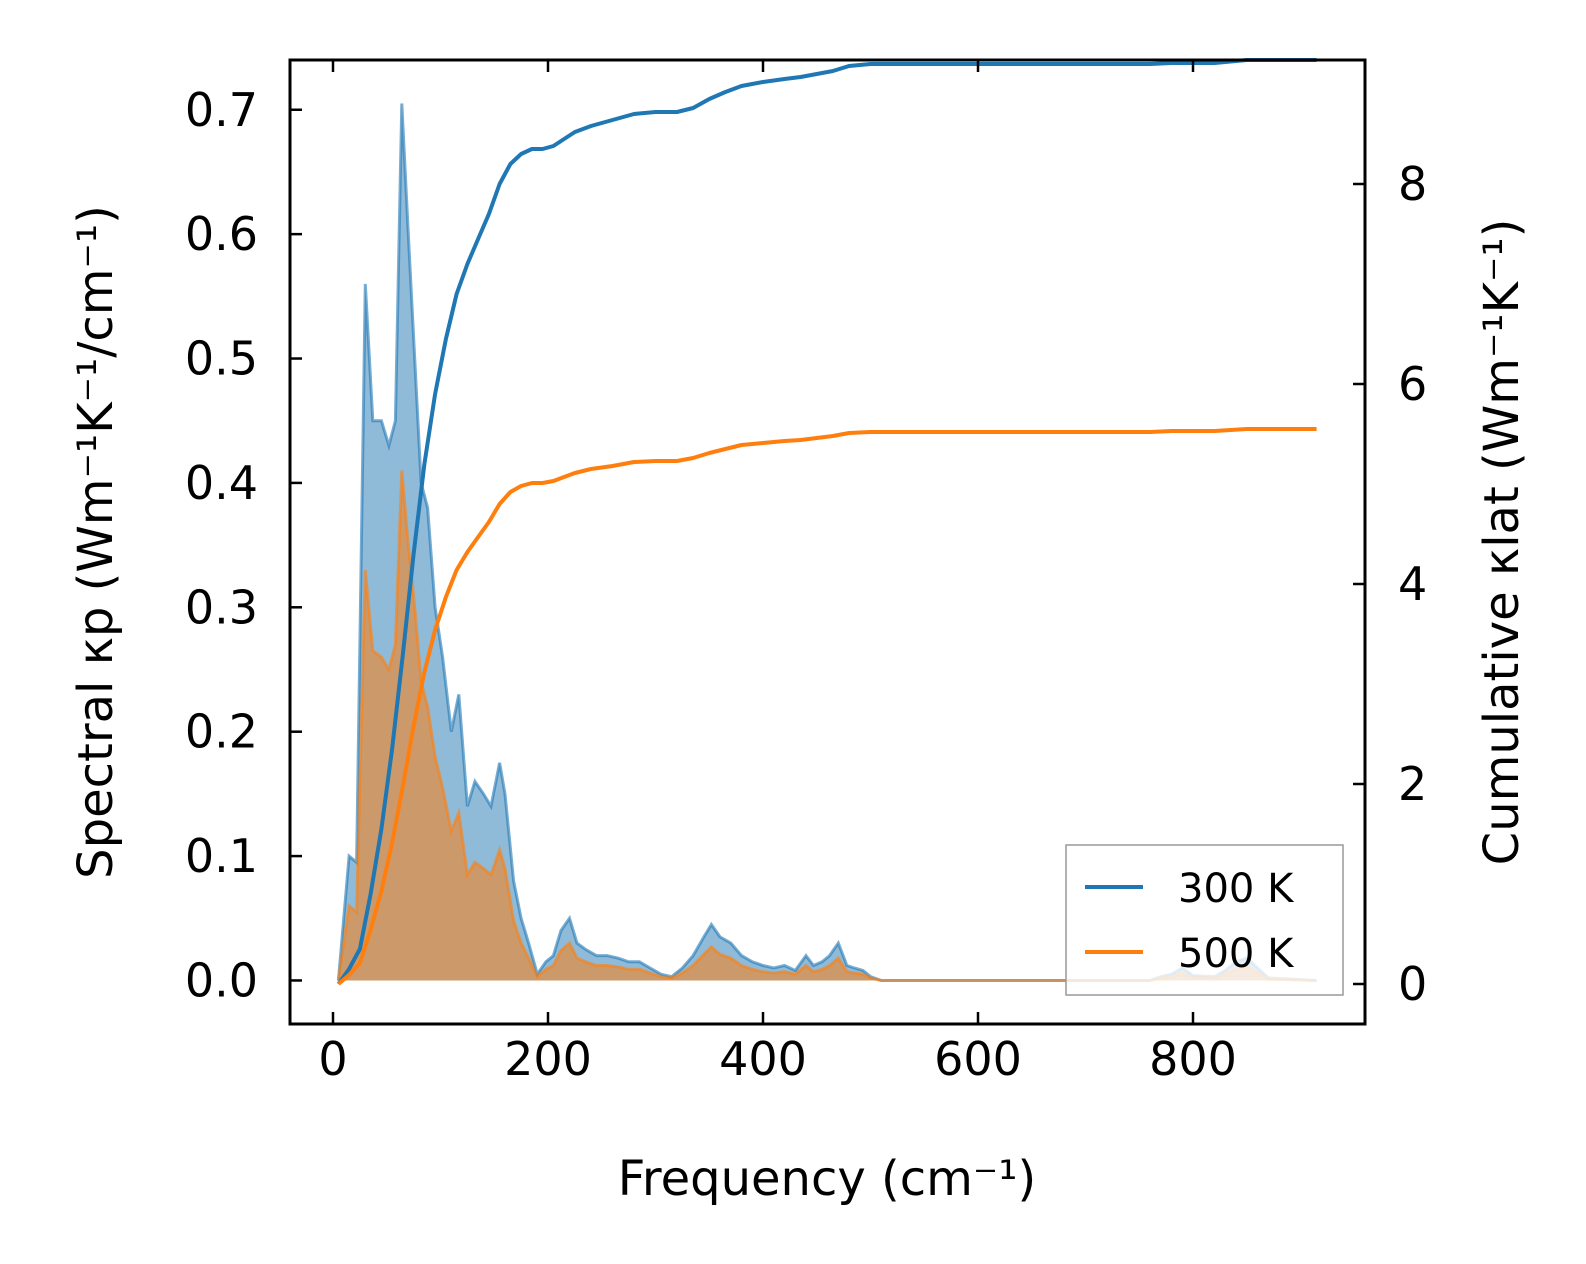 This screenshot has width=1586, height=1264. What do you see at coordinates (978, 1059) in the screenshot?
I see `x-tick-label: 600` at bounding box center [978, 1059].